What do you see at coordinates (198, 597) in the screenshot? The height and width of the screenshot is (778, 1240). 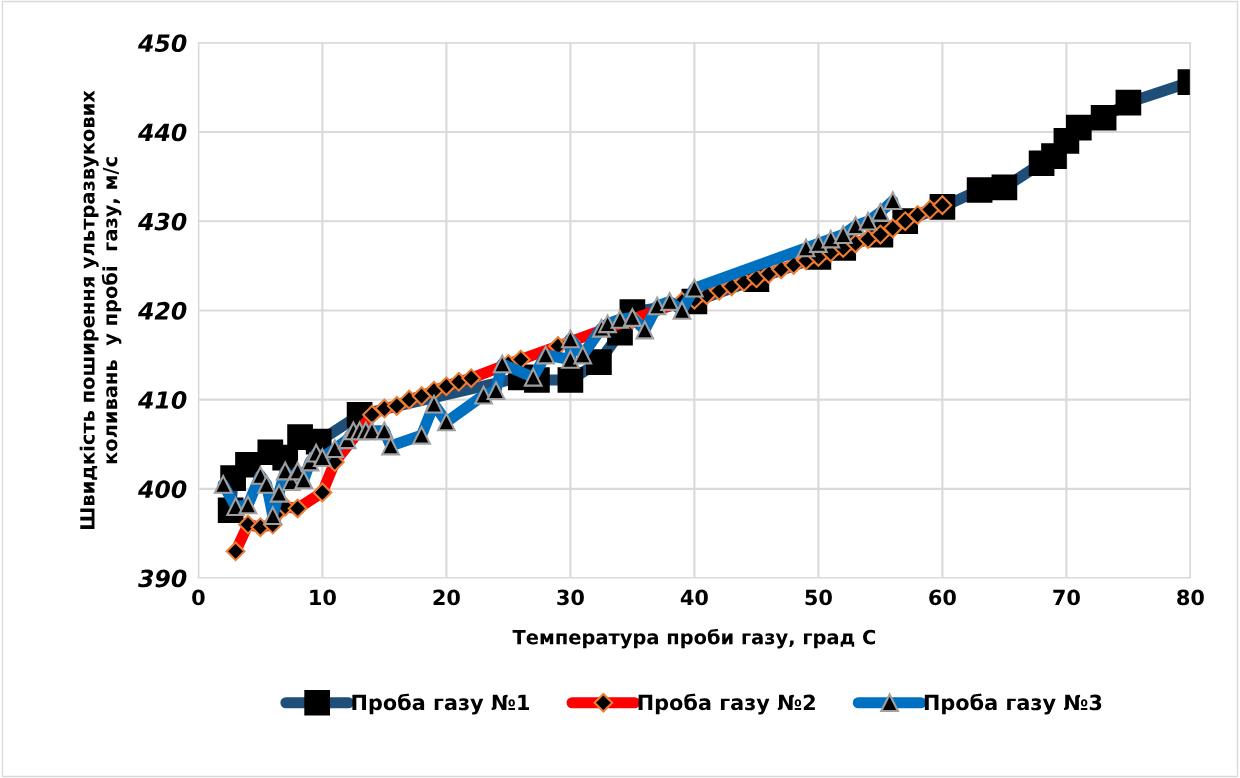 I see `x-tick-label: 0` at bounding box center [198, 597].